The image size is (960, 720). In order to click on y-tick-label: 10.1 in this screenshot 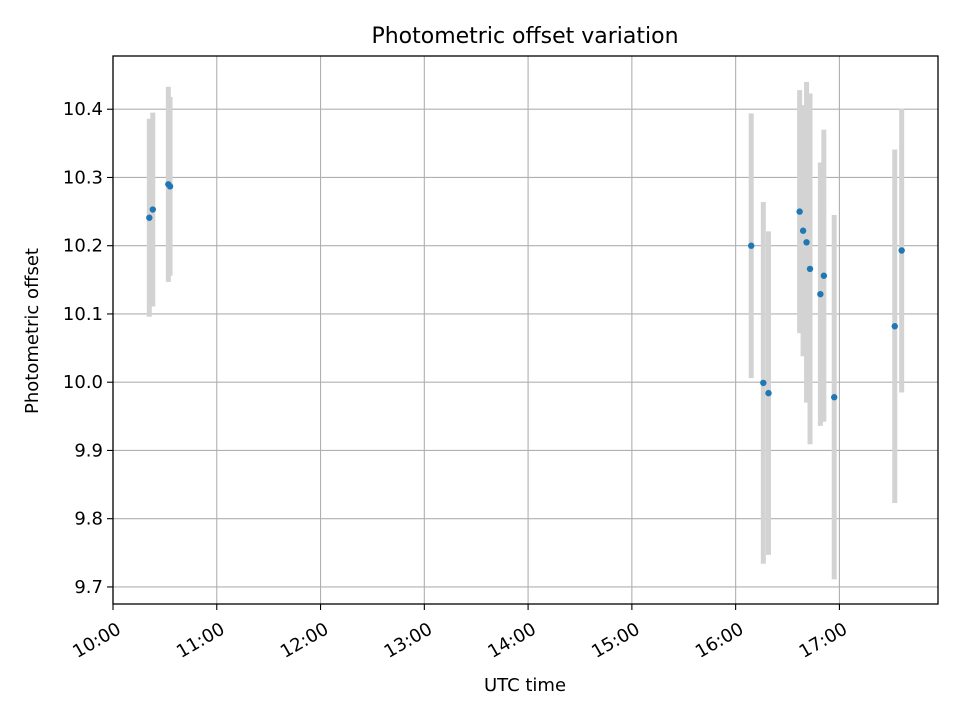, I will do `click(83, 314)`.